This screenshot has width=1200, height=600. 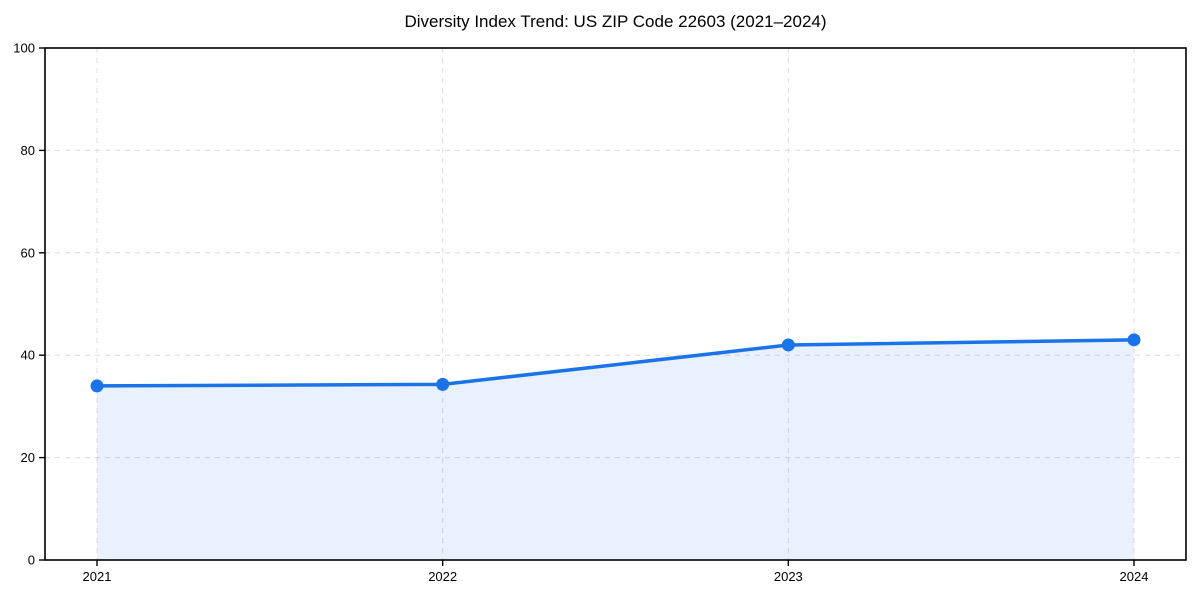 I want to click on x-tick-label-2024: 2024, so click(x=1134, y=576).